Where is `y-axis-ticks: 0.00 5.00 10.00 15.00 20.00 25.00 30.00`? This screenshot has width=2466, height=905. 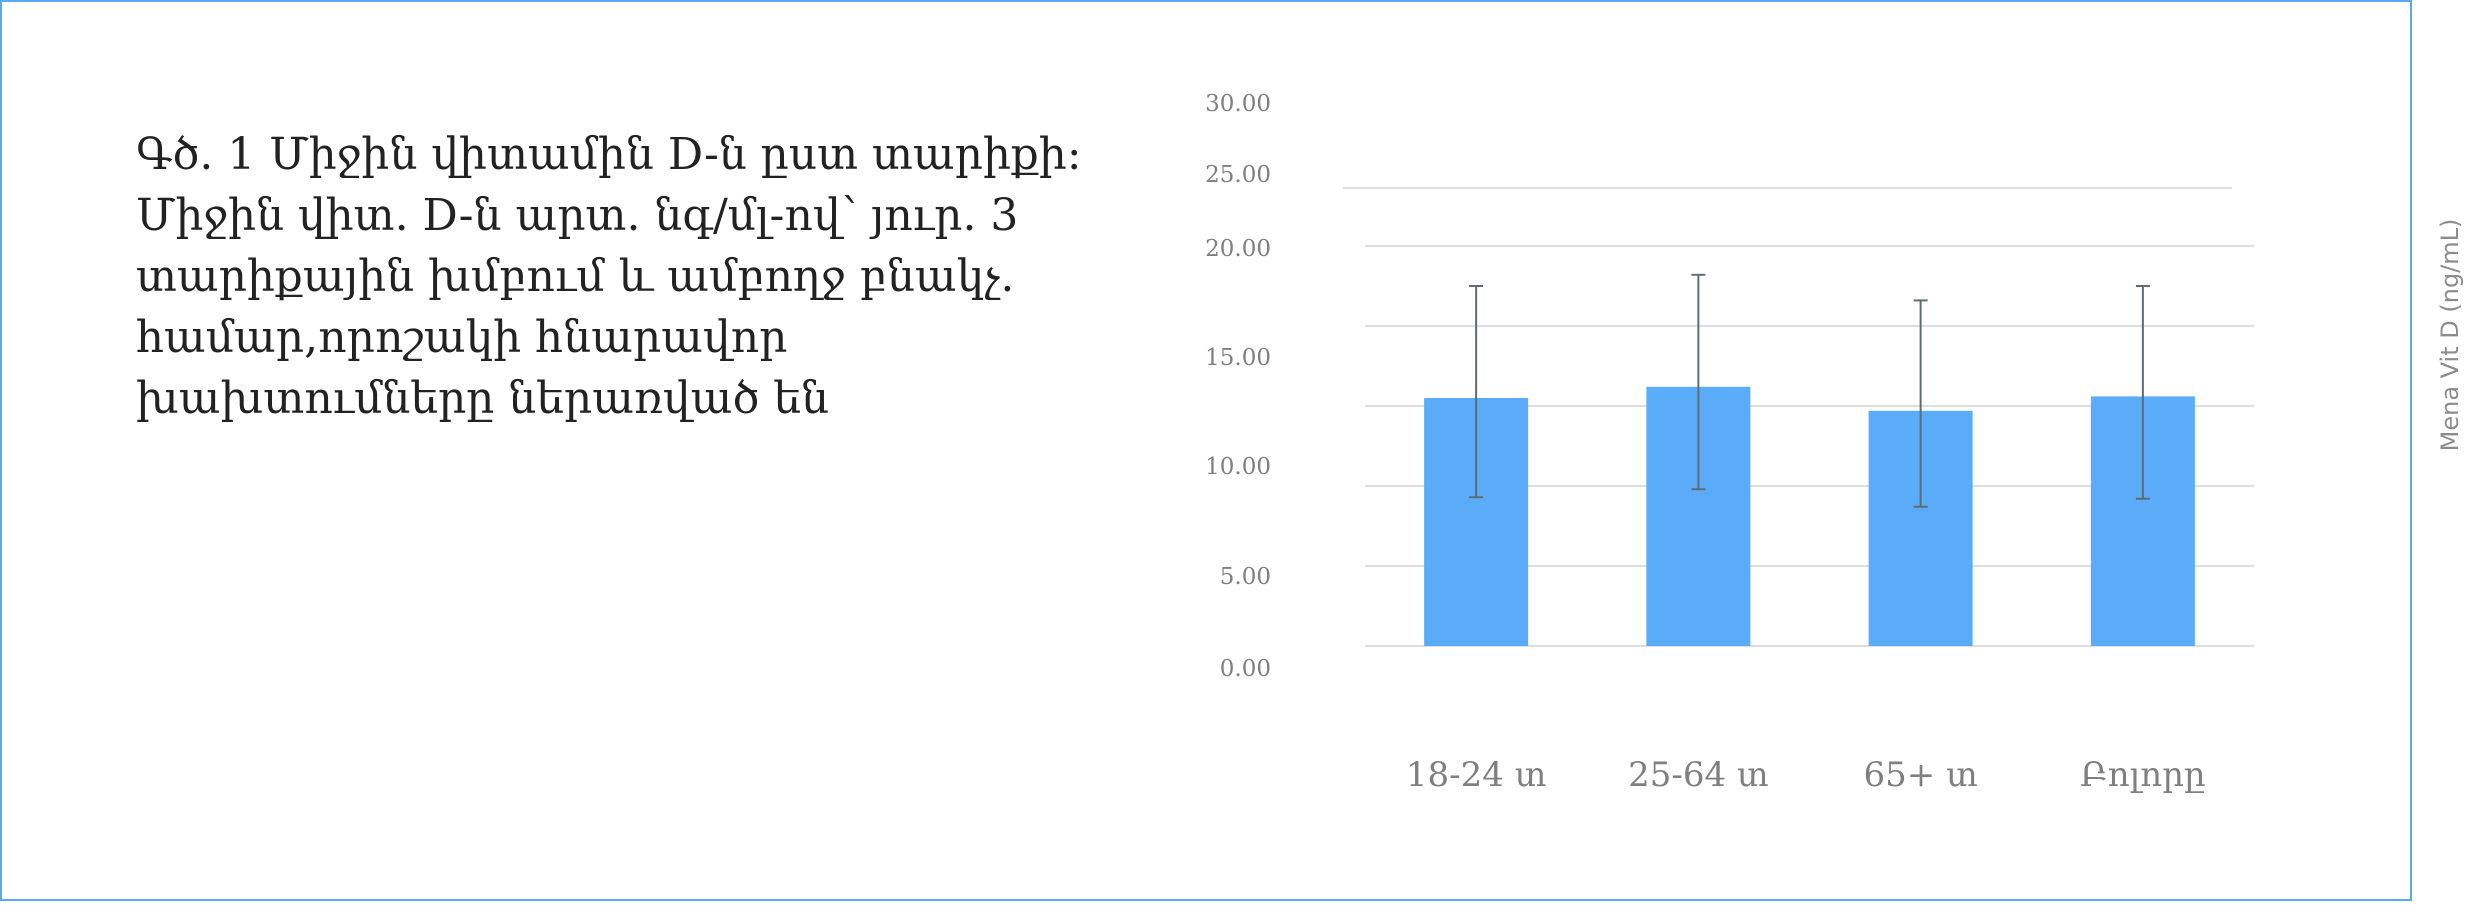
y-axis-ticks: 0.00 5.00 10.00 15.00 20.00 25.00 30.00 is located at coordinates (1238, 386).